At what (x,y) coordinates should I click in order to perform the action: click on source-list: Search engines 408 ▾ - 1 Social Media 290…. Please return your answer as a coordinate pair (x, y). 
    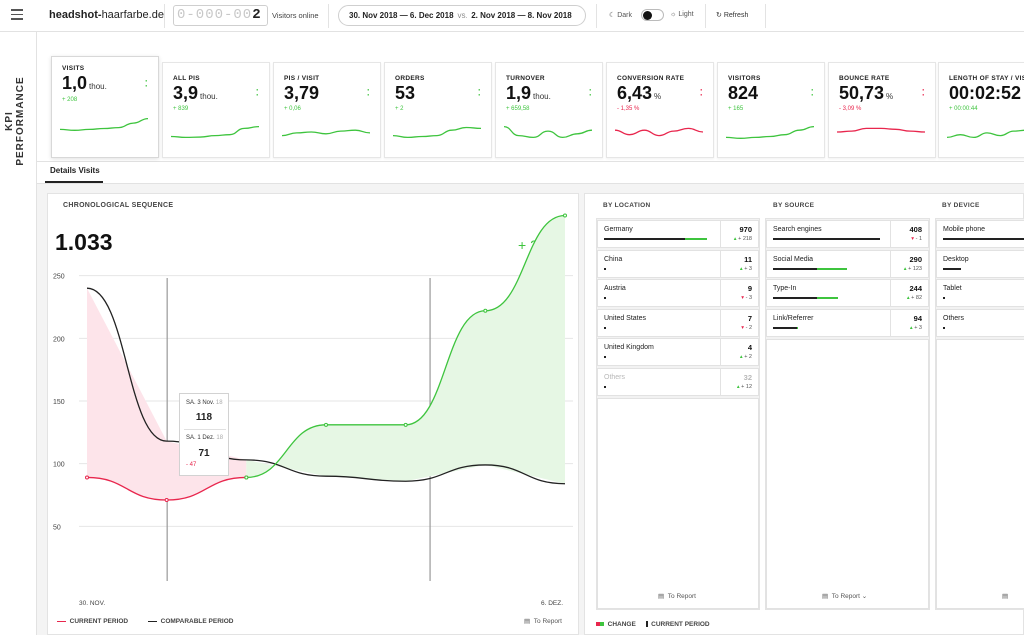
    Looking at the image, I should click on (847, 414).